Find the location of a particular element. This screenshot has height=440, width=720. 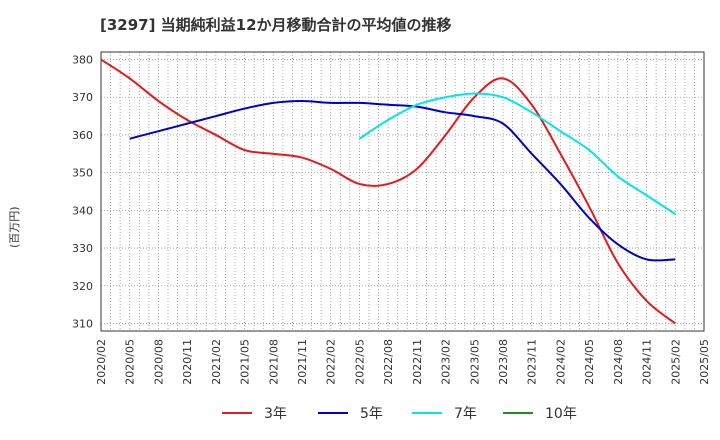

y-tick-label: 330 is located at coordinates (82, 248).